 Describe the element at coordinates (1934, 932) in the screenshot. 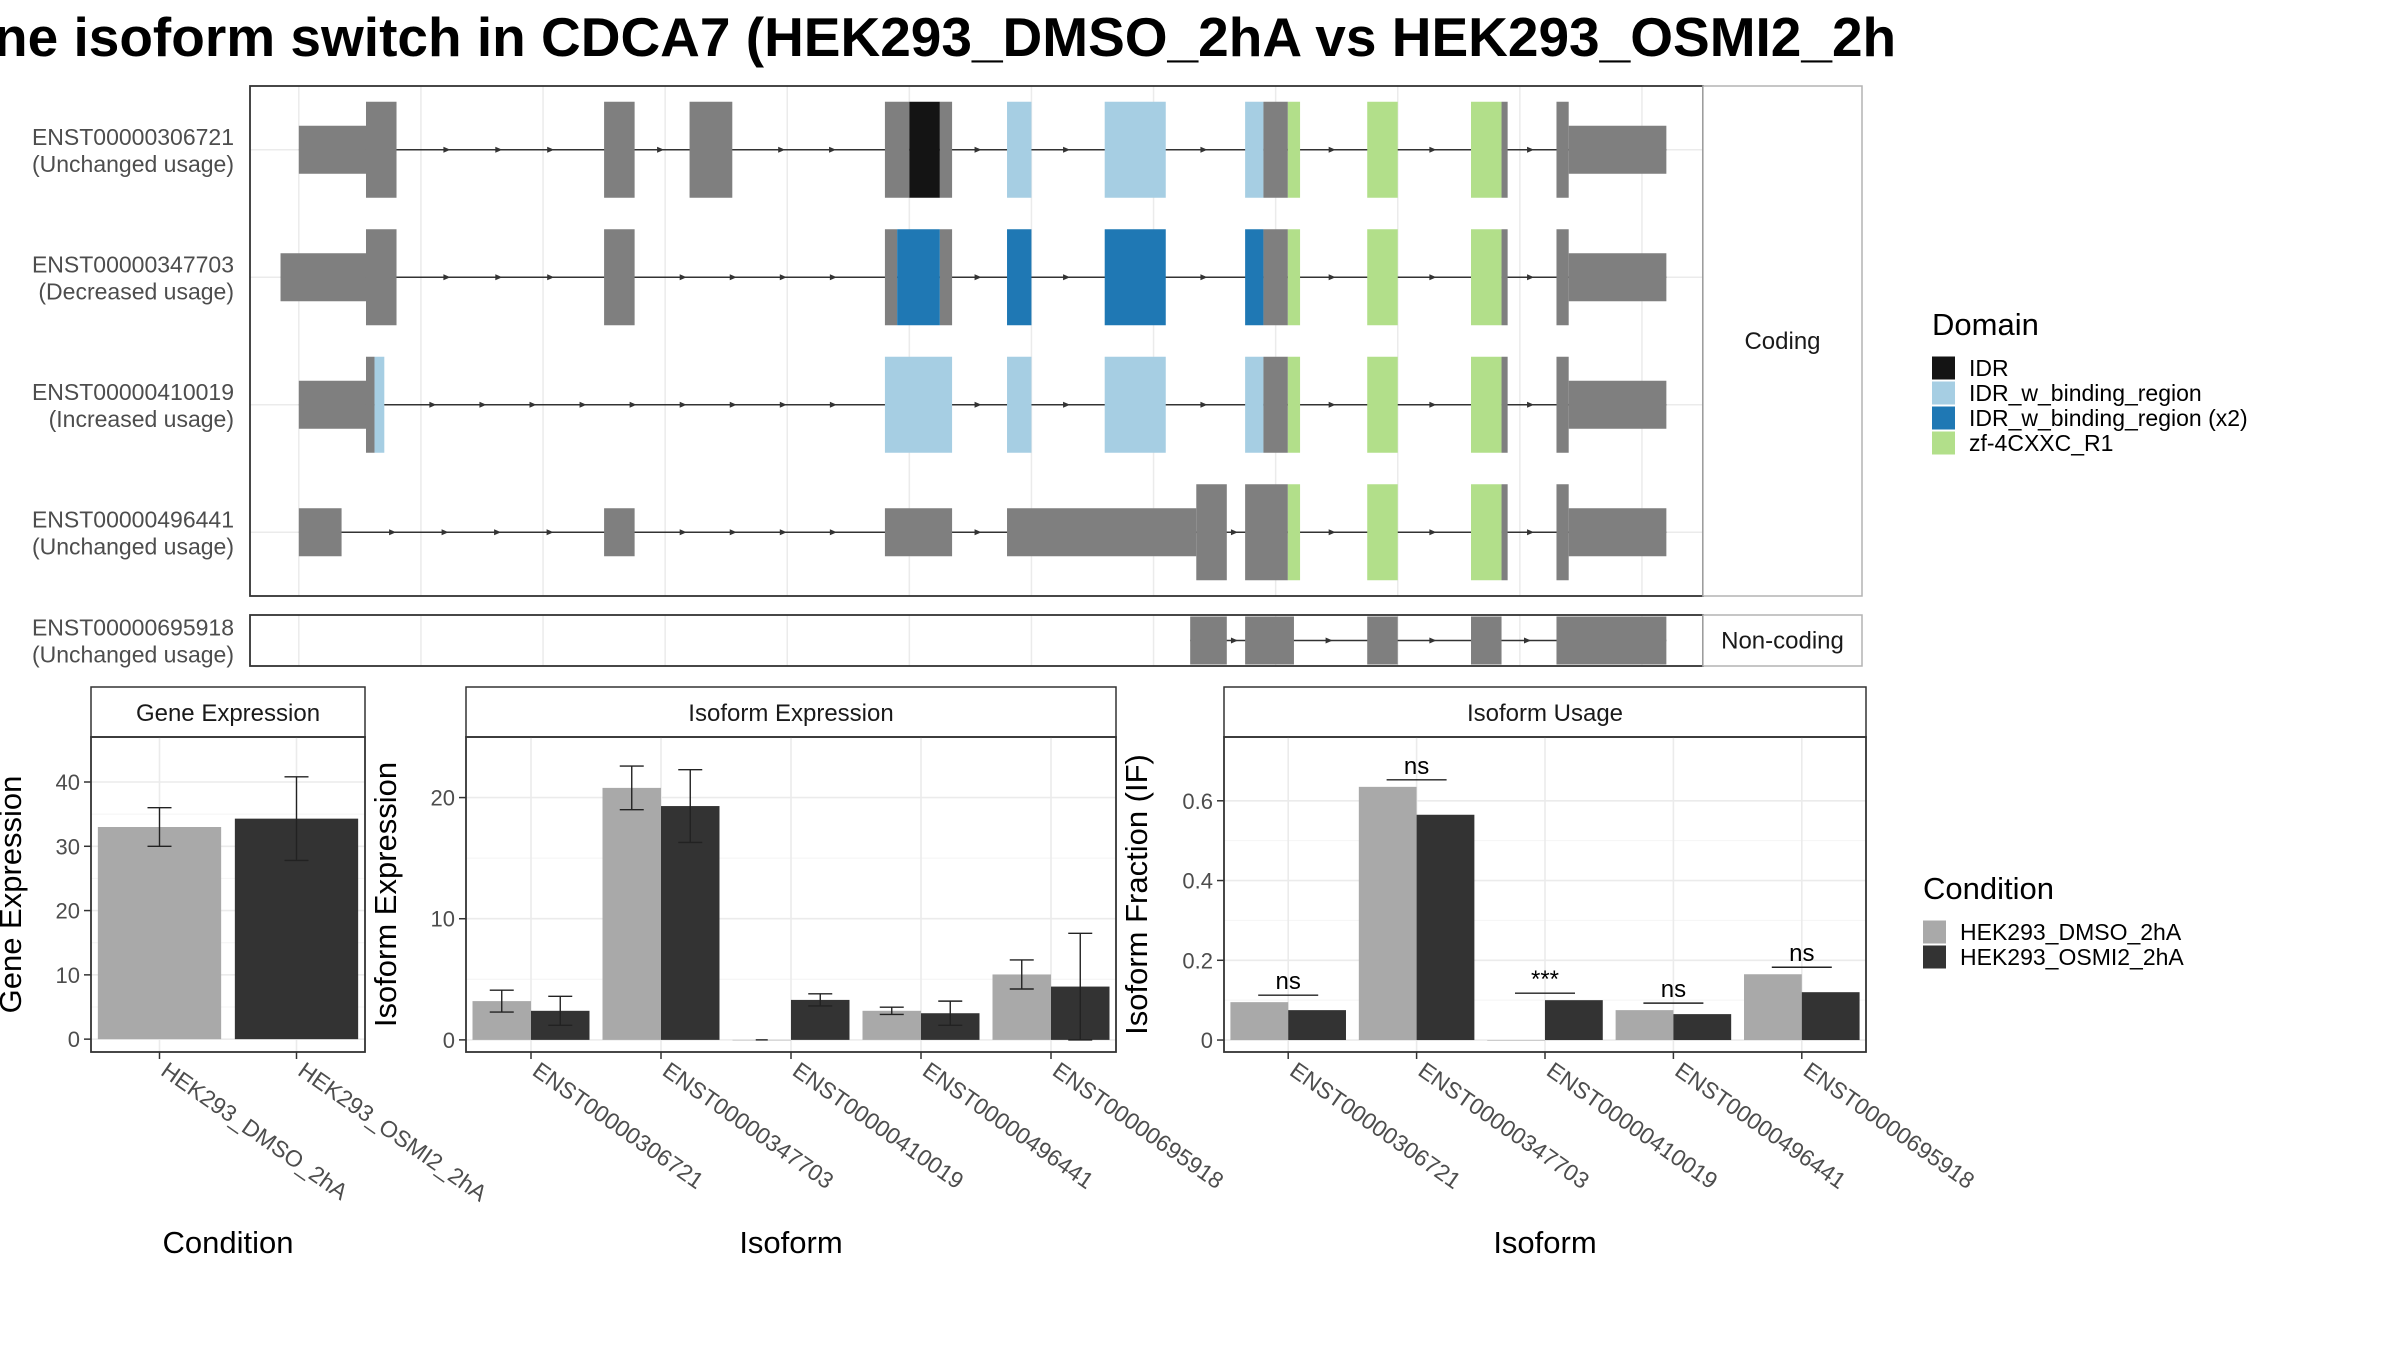

I see `condition-legend-swatch` at that location.